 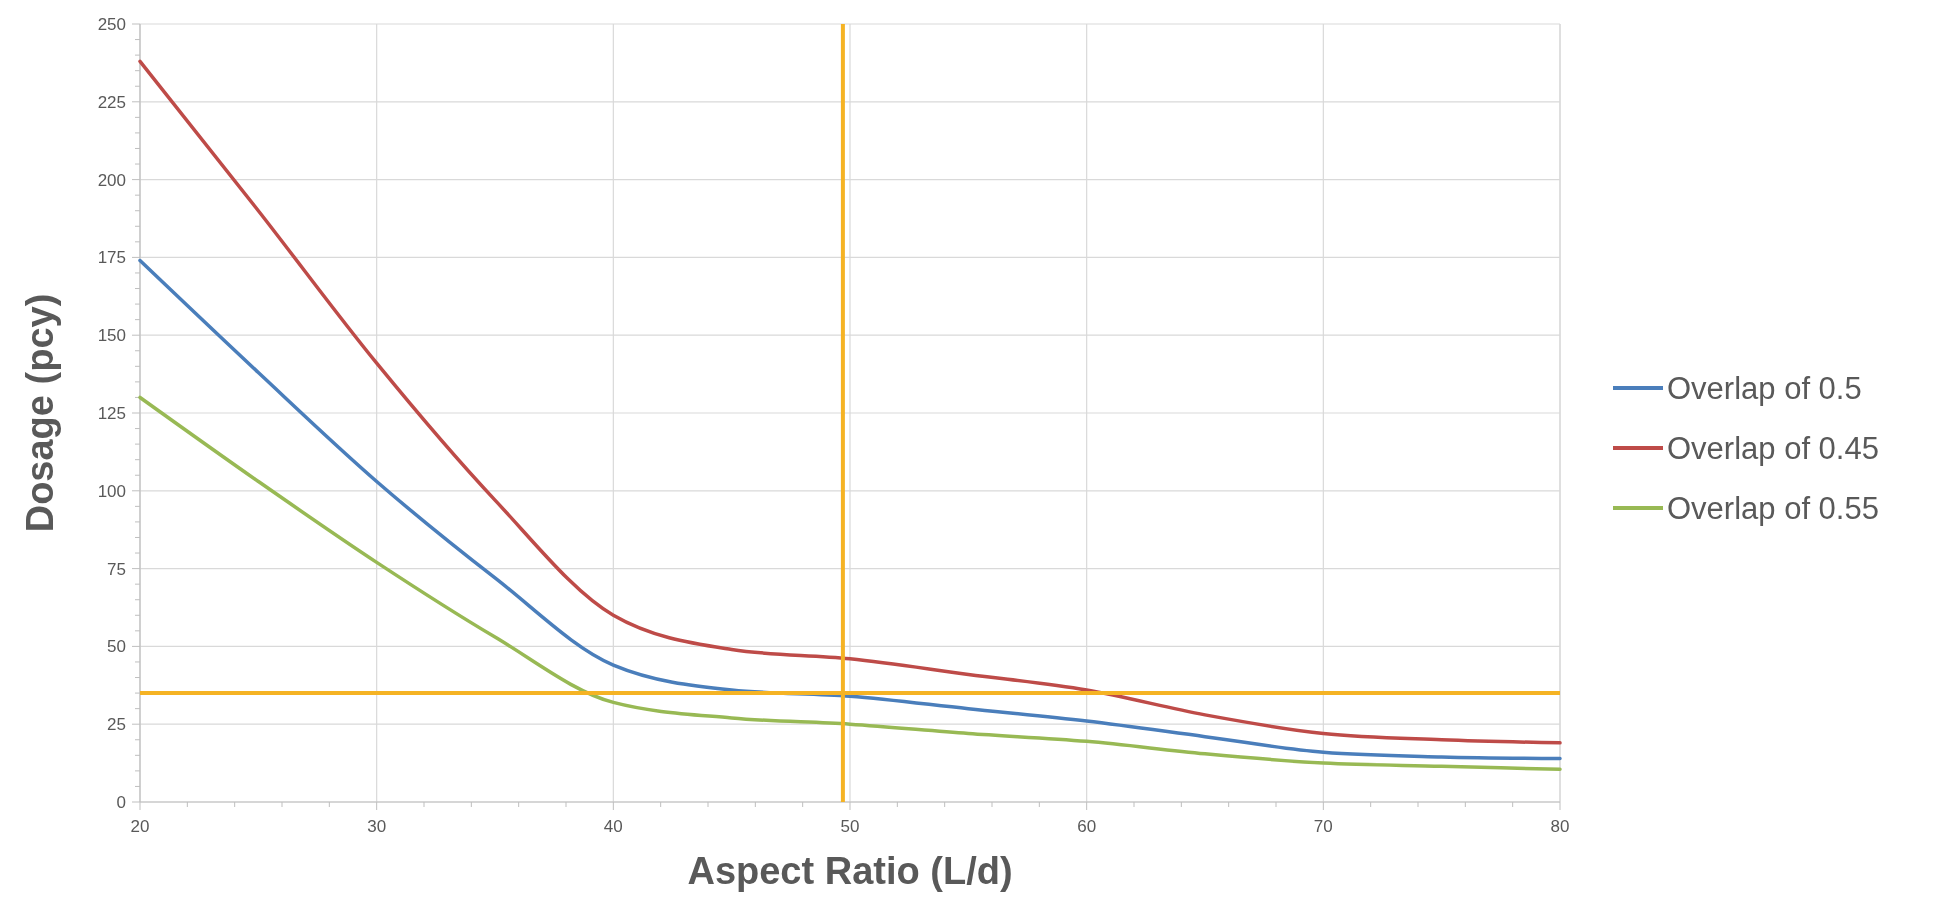 I want to click on x-tick-label: 50, so click(x=850, y=826).